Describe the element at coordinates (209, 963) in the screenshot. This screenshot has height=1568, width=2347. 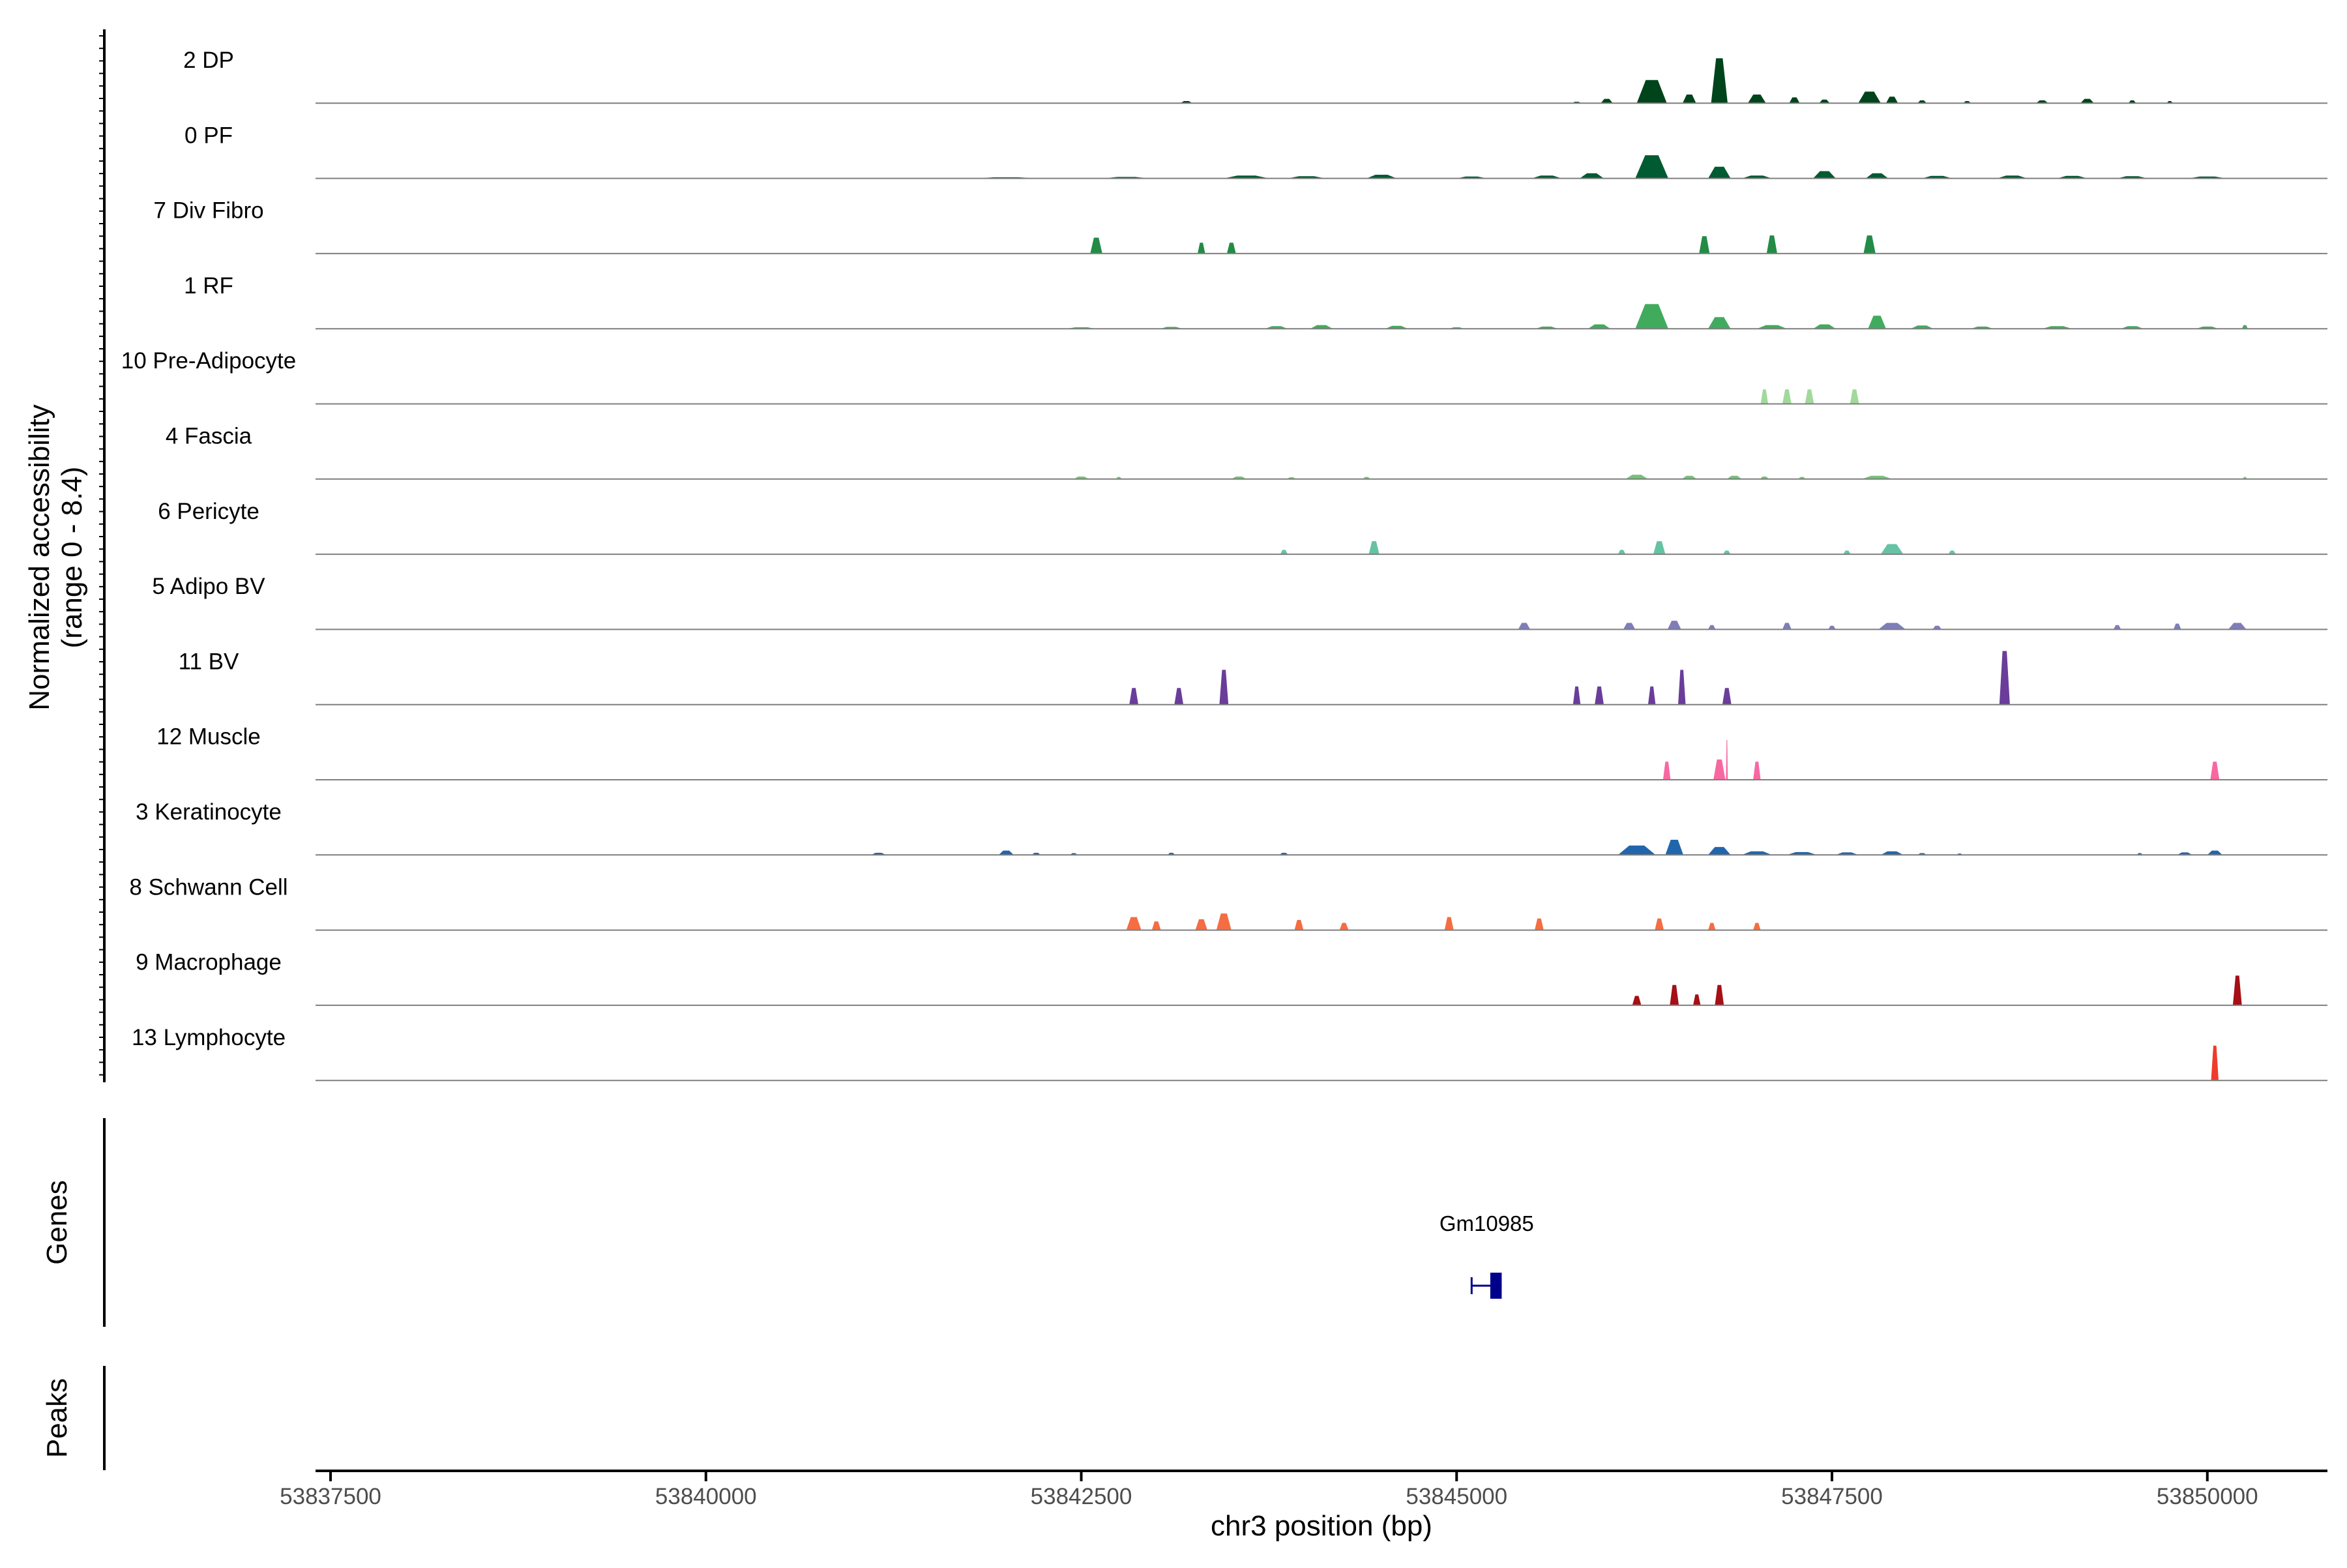
I see `track-label-9-macrophage: 9 Macrophage` at that location.